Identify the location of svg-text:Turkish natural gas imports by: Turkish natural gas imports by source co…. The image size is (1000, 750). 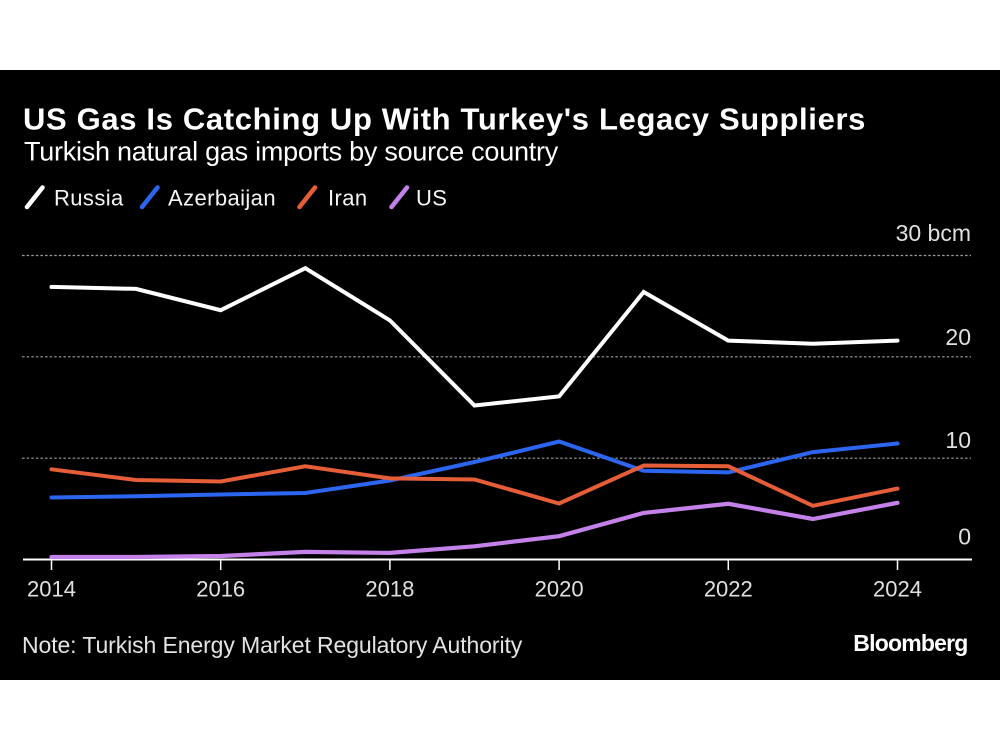
(291, 152).